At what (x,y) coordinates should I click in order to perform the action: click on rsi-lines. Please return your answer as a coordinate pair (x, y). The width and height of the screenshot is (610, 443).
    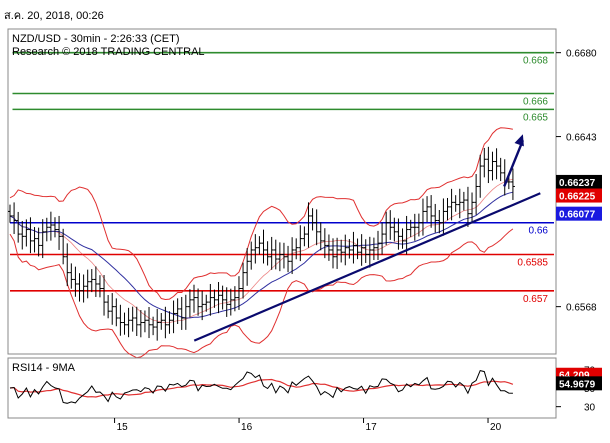
    Looking at the image, I should click on (261, 387).